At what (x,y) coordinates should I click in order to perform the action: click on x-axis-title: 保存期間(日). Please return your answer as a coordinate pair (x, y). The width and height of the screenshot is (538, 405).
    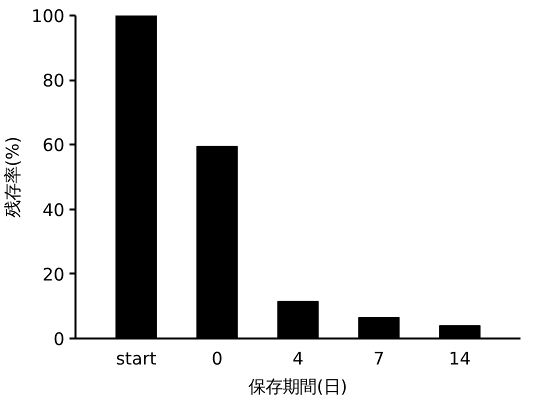
    Looking at the image, I should click on (298, 388).